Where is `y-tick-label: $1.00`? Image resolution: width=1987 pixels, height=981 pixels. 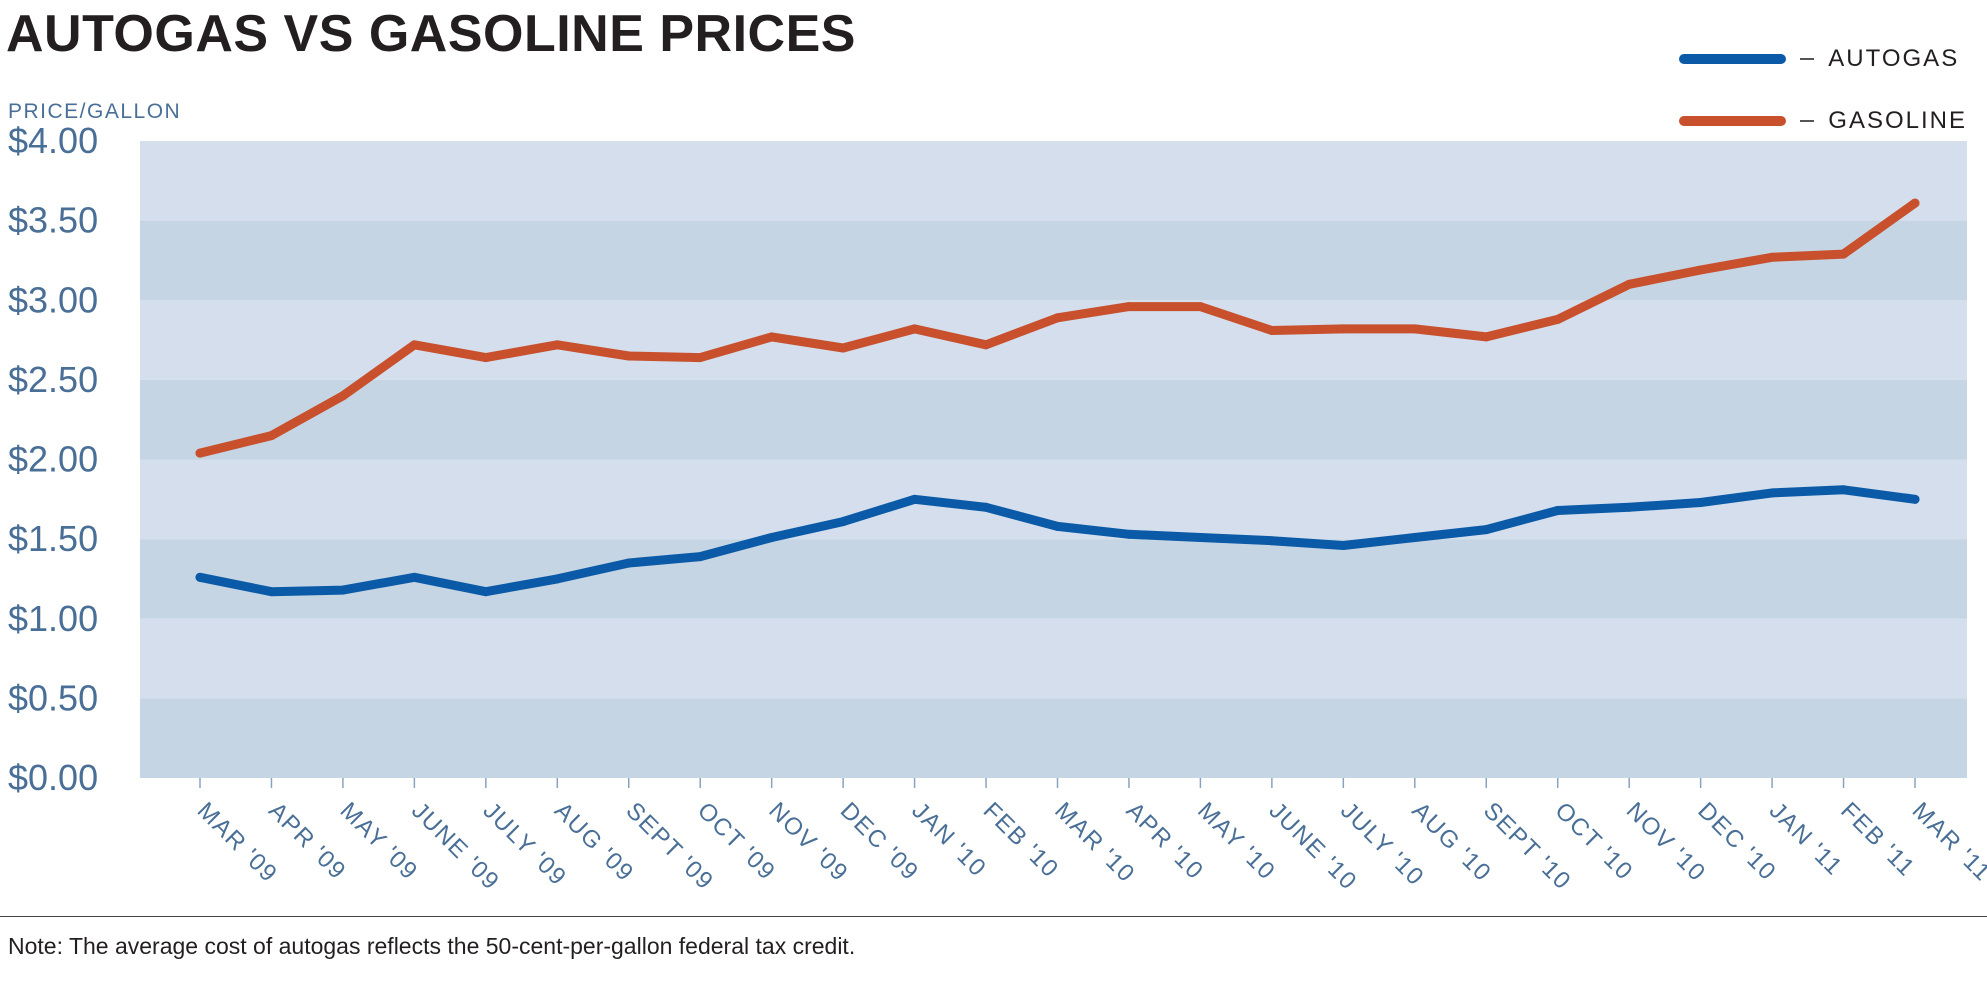 y-tick-label: $1.00 is located at coordinates (53, 618).